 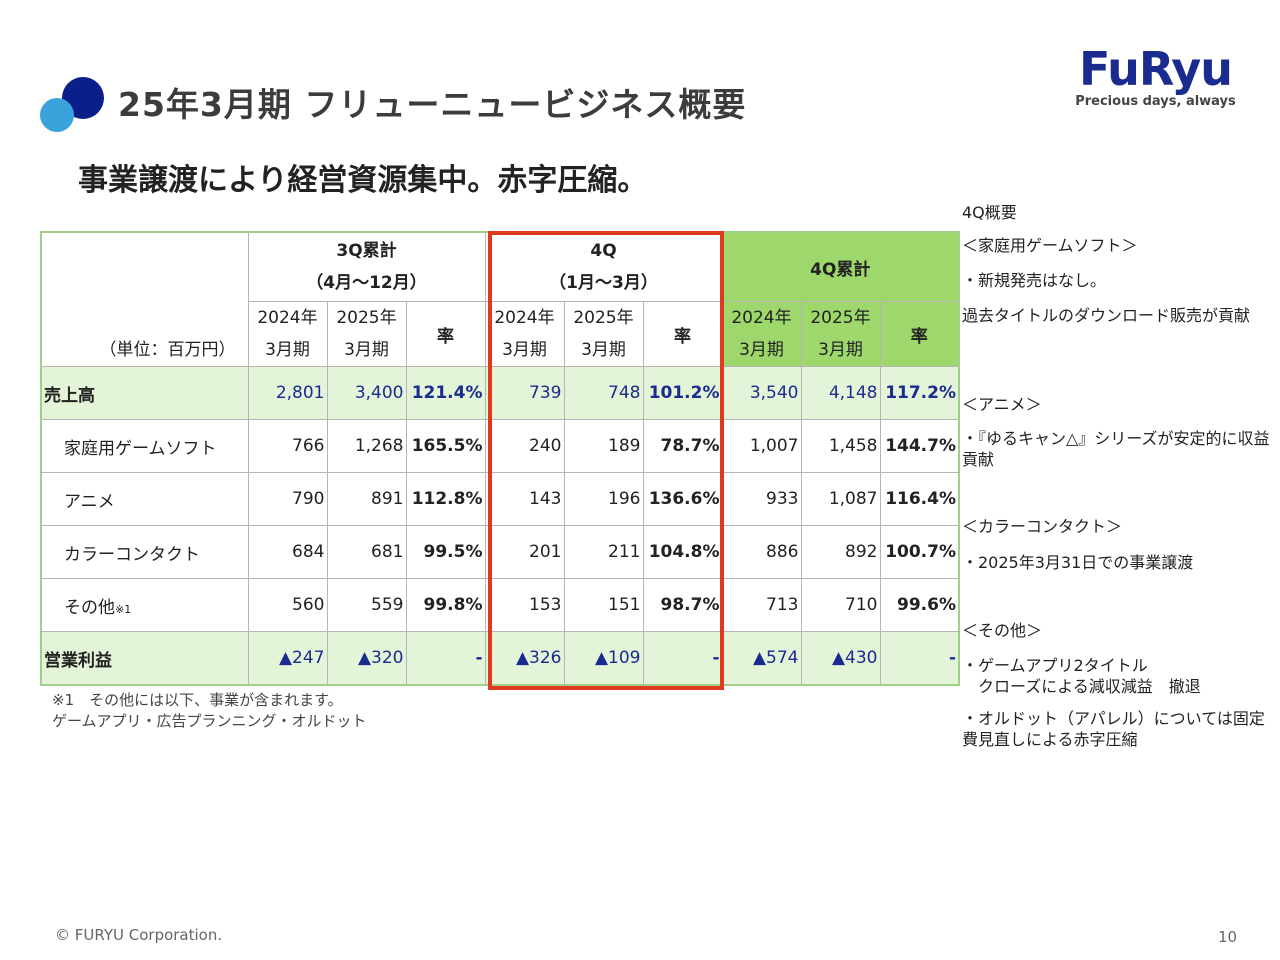 What do you see at coordinates (603, 283) in the screenshot?
I see `group-4q-period: （1月～3月）` at bounding box center [603, 283].